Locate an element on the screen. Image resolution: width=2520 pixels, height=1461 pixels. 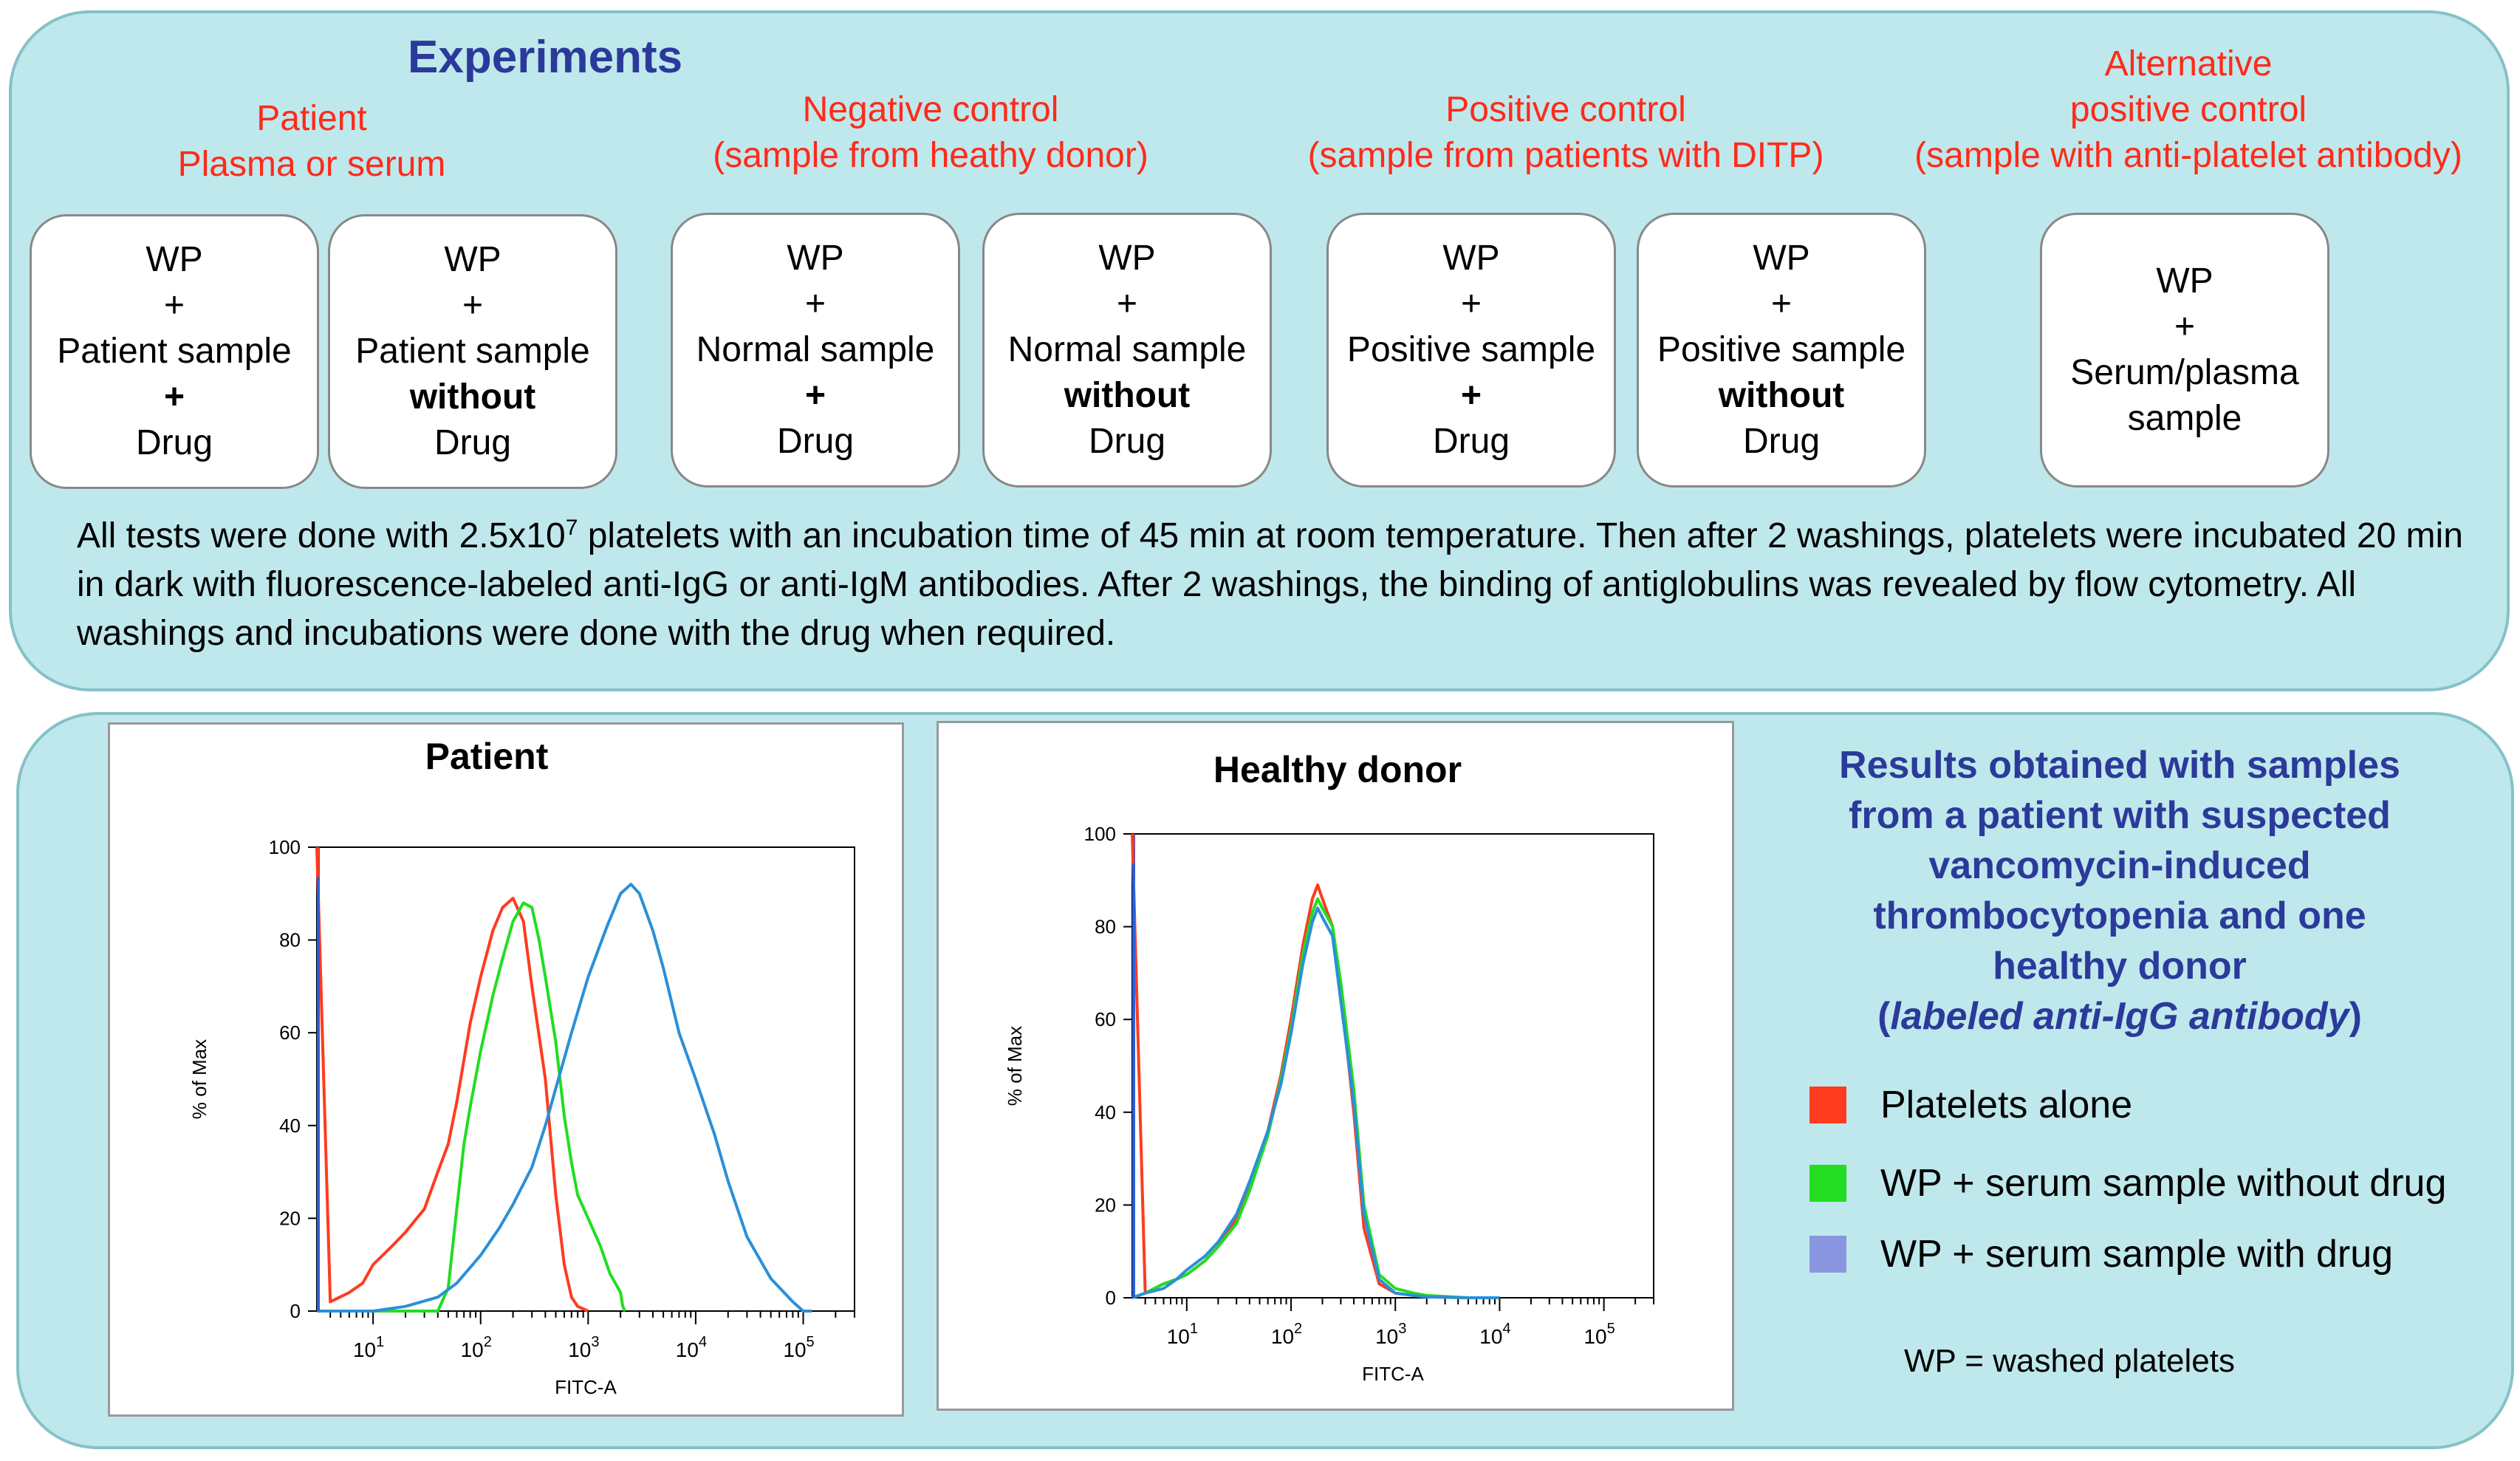
legend-swatch-red is located at coordinates (1827, 1105).